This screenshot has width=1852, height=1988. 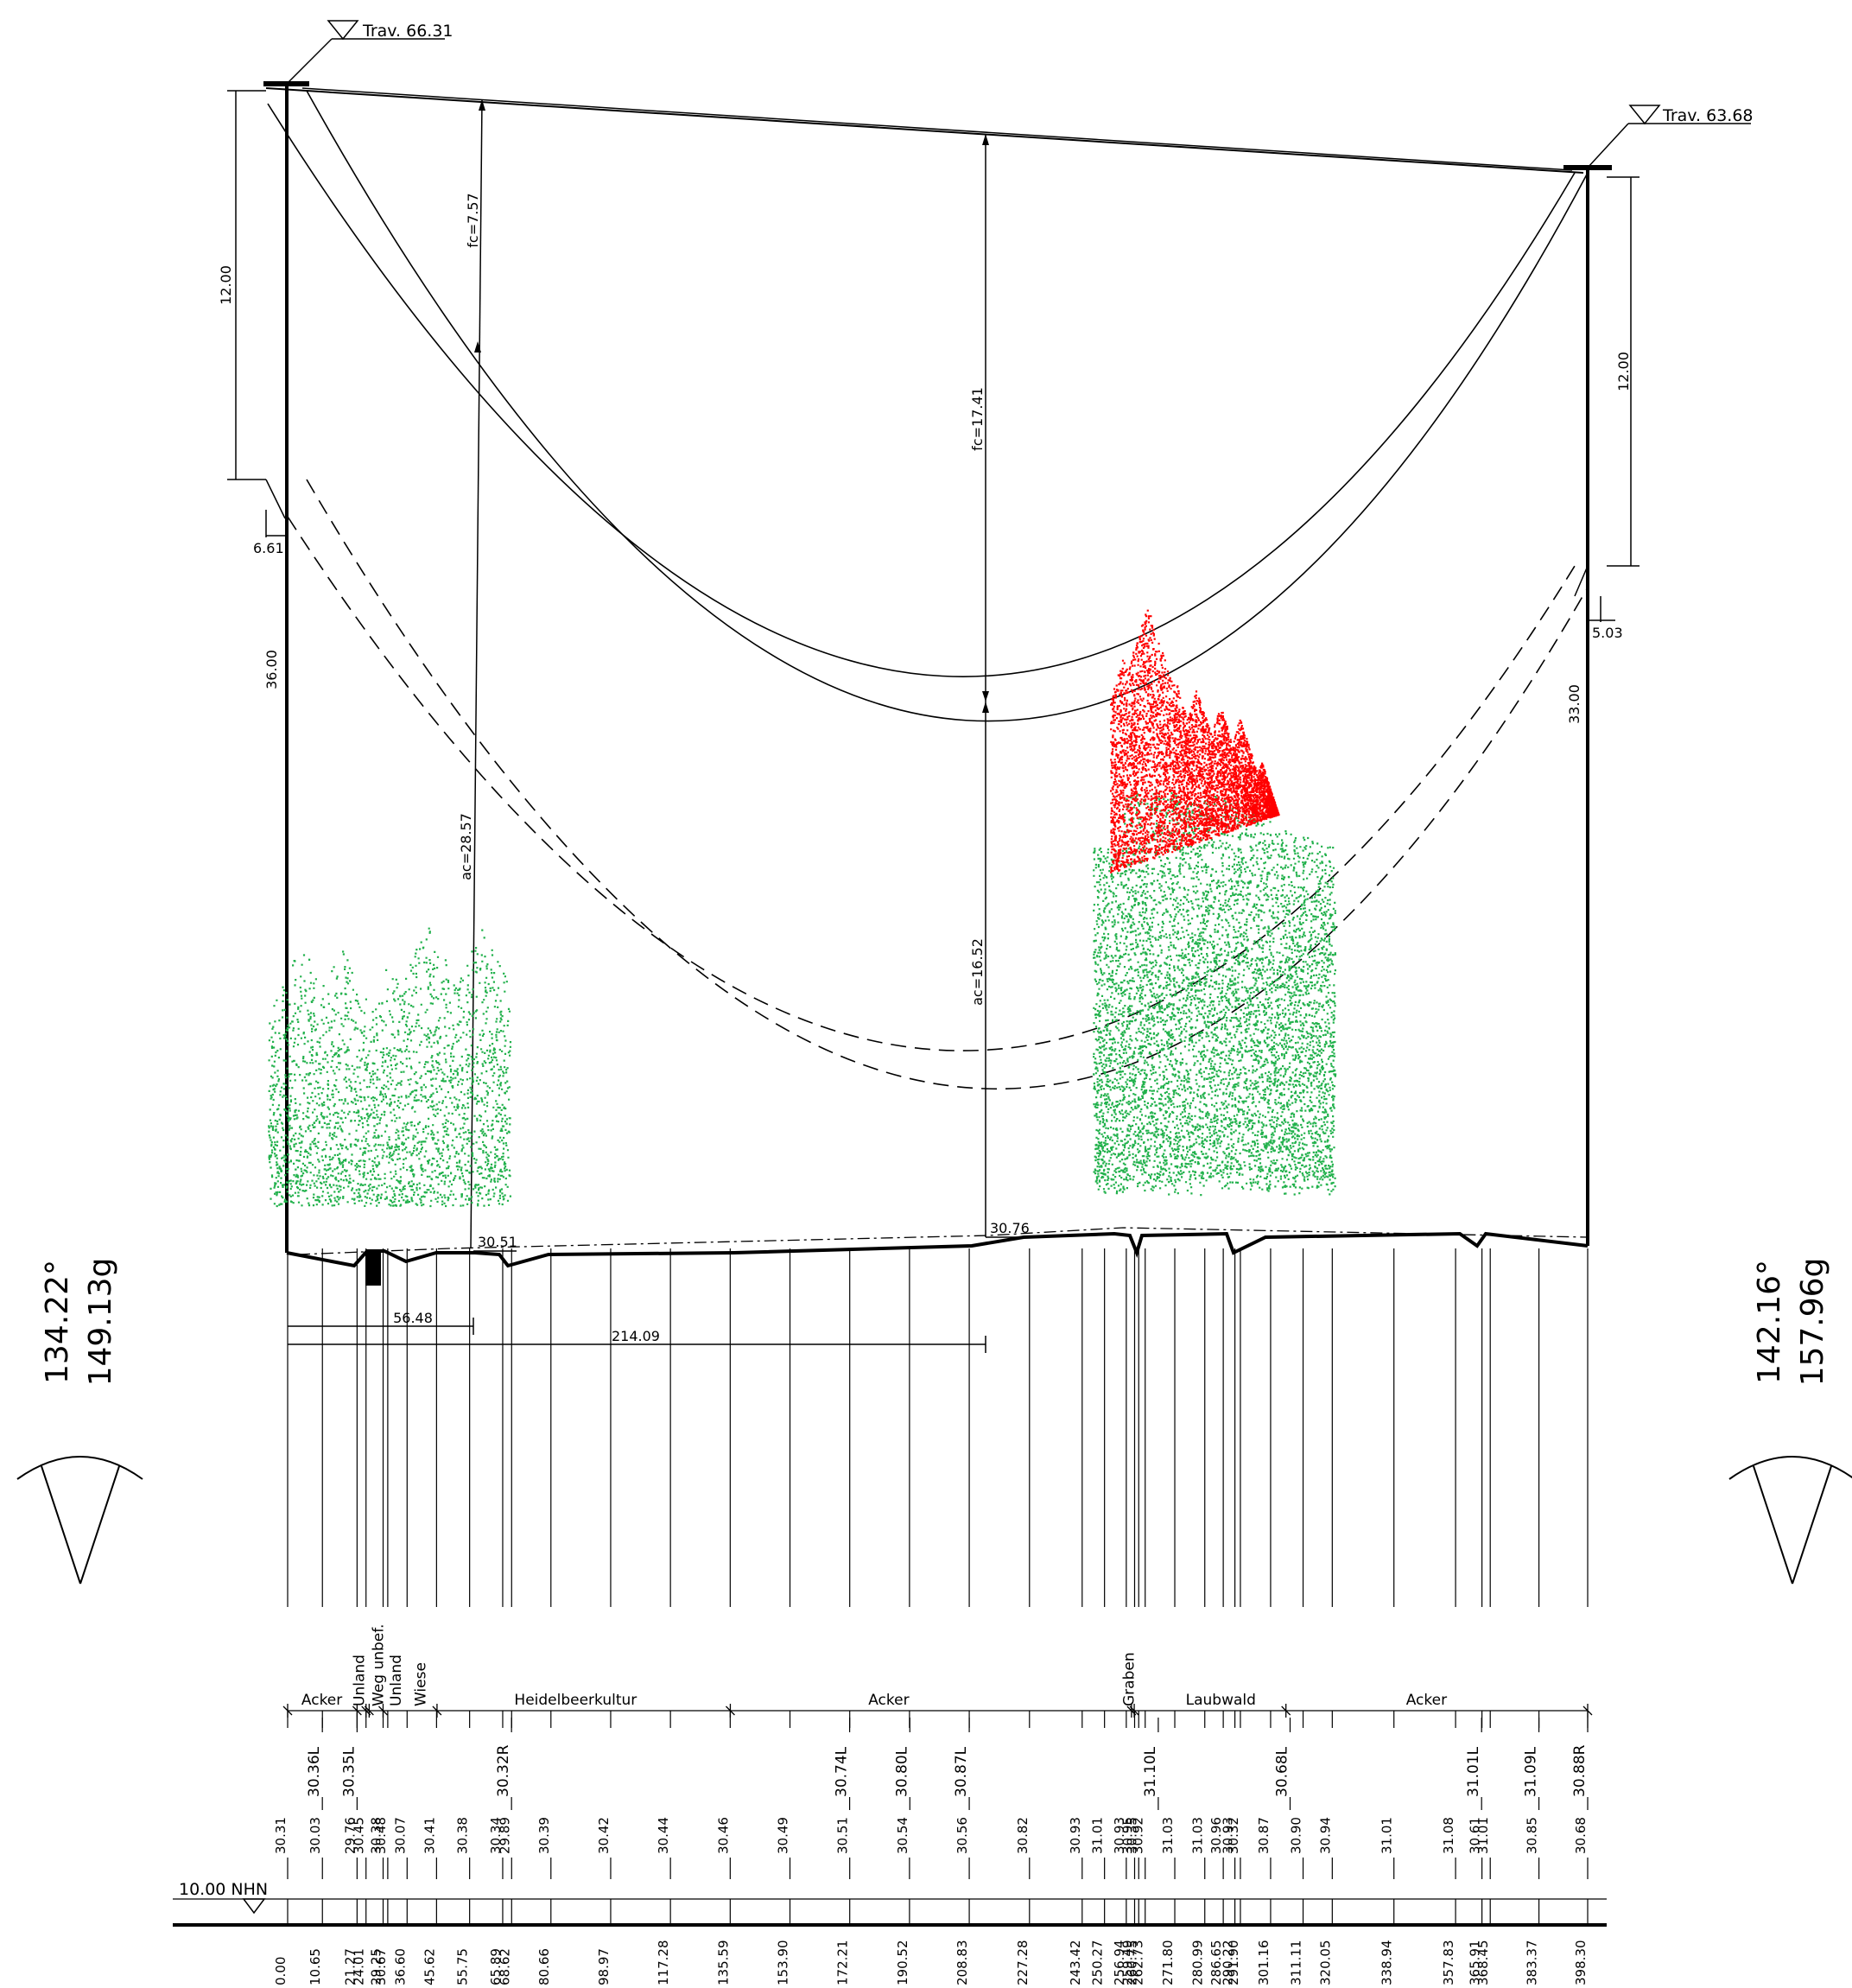 I want to click on station-elevation: 30.82, so click(x=1023, y=1835).